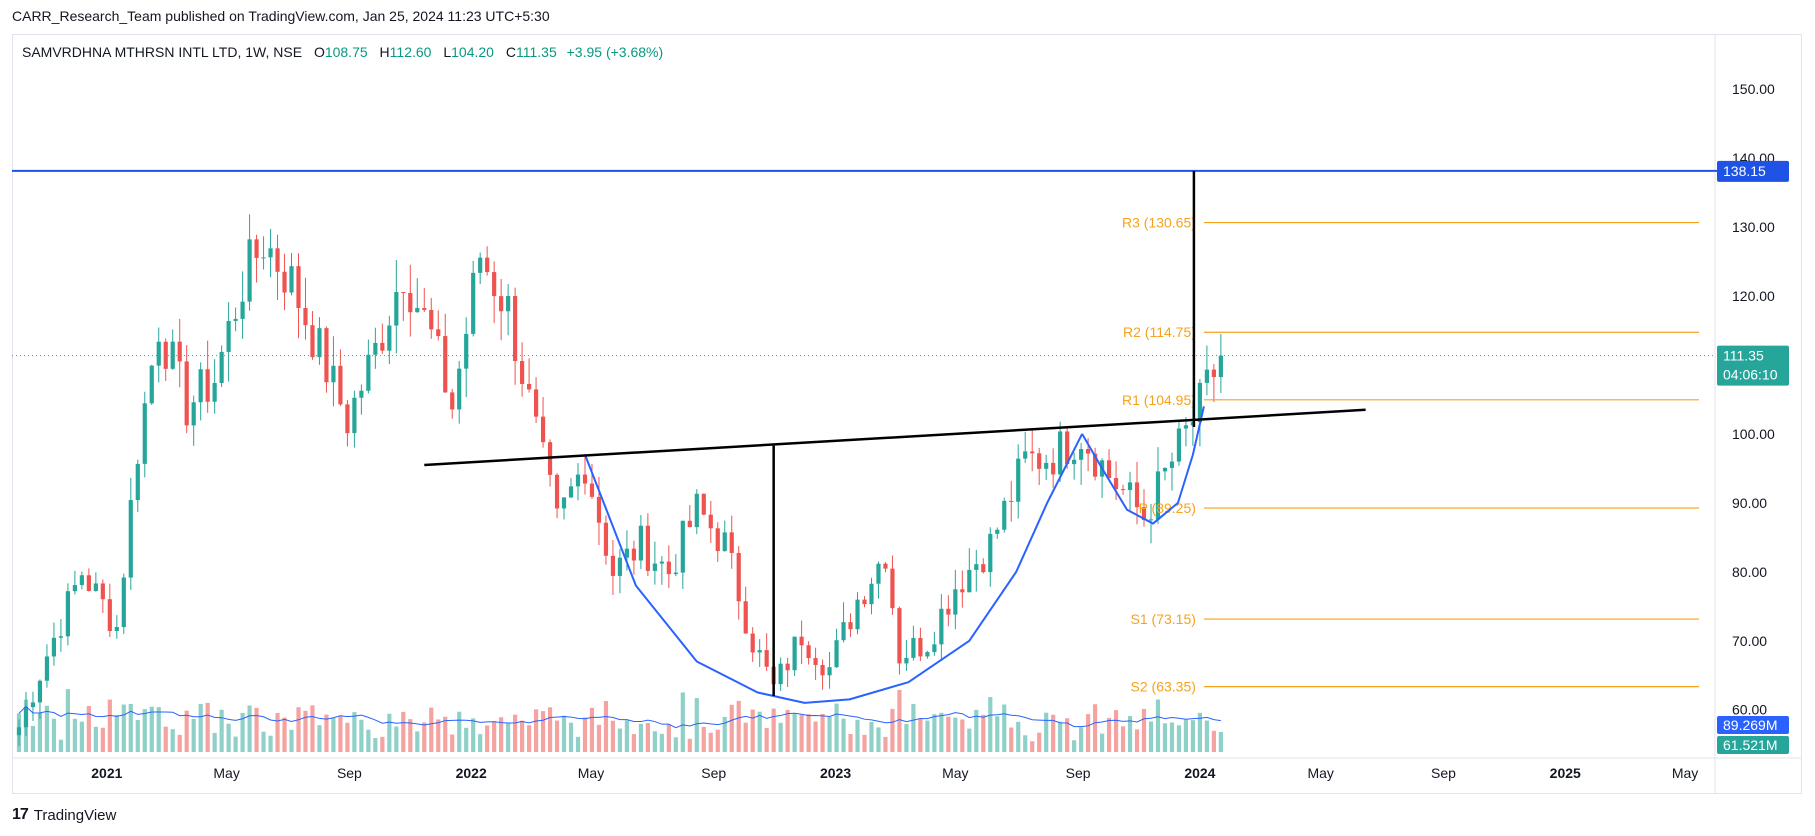 The width and height of the screenshot is (1815, 836). What do you see at coordinates (346, 52) in the screenshot?
I see `open-value: 108.75` at bounding box center [346, 52].